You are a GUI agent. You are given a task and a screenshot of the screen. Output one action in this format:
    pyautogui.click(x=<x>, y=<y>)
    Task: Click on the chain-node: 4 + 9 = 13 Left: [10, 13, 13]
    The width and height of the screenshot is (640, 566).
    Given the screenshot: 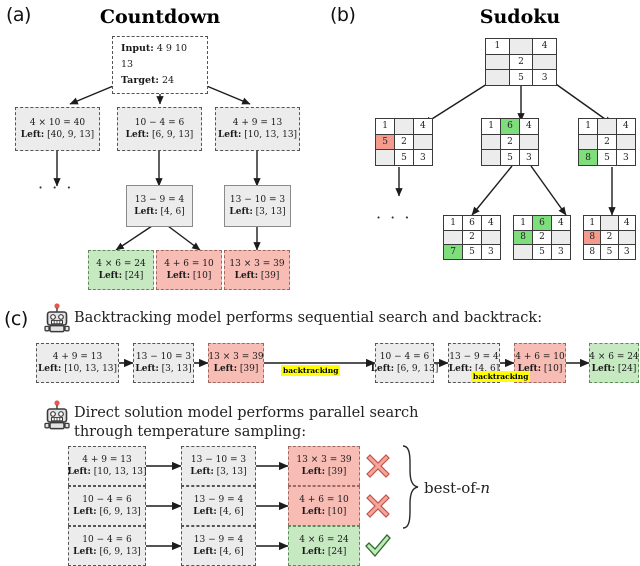 What is the action you would take?
    pyautogui.click(x=107, y=466)
    